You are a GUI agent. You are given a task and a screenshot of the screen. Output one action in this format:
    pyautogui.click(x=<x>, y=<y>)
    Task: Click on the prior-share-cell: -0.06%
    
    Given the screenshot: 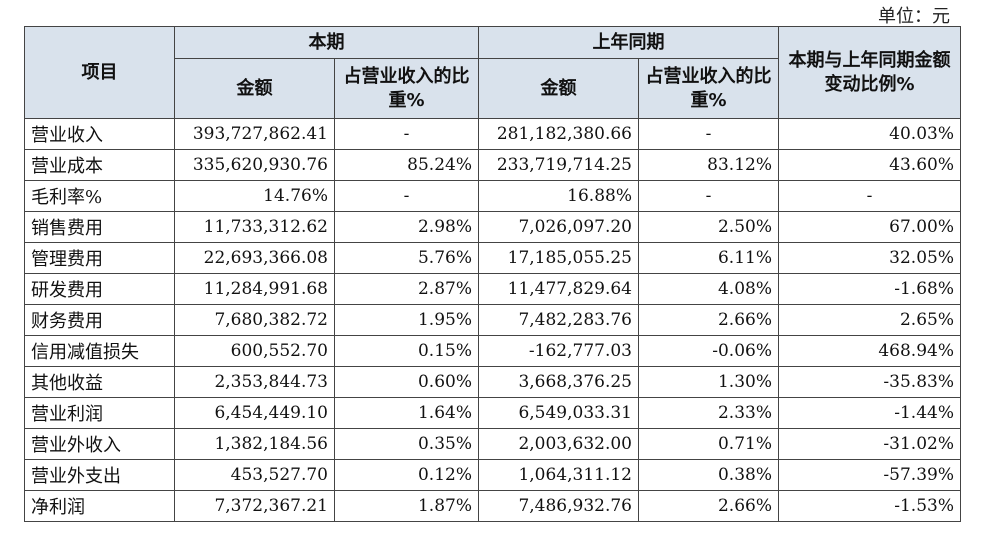 What is the action you would take?
    pyautogui.click(x=708, y=351)
    